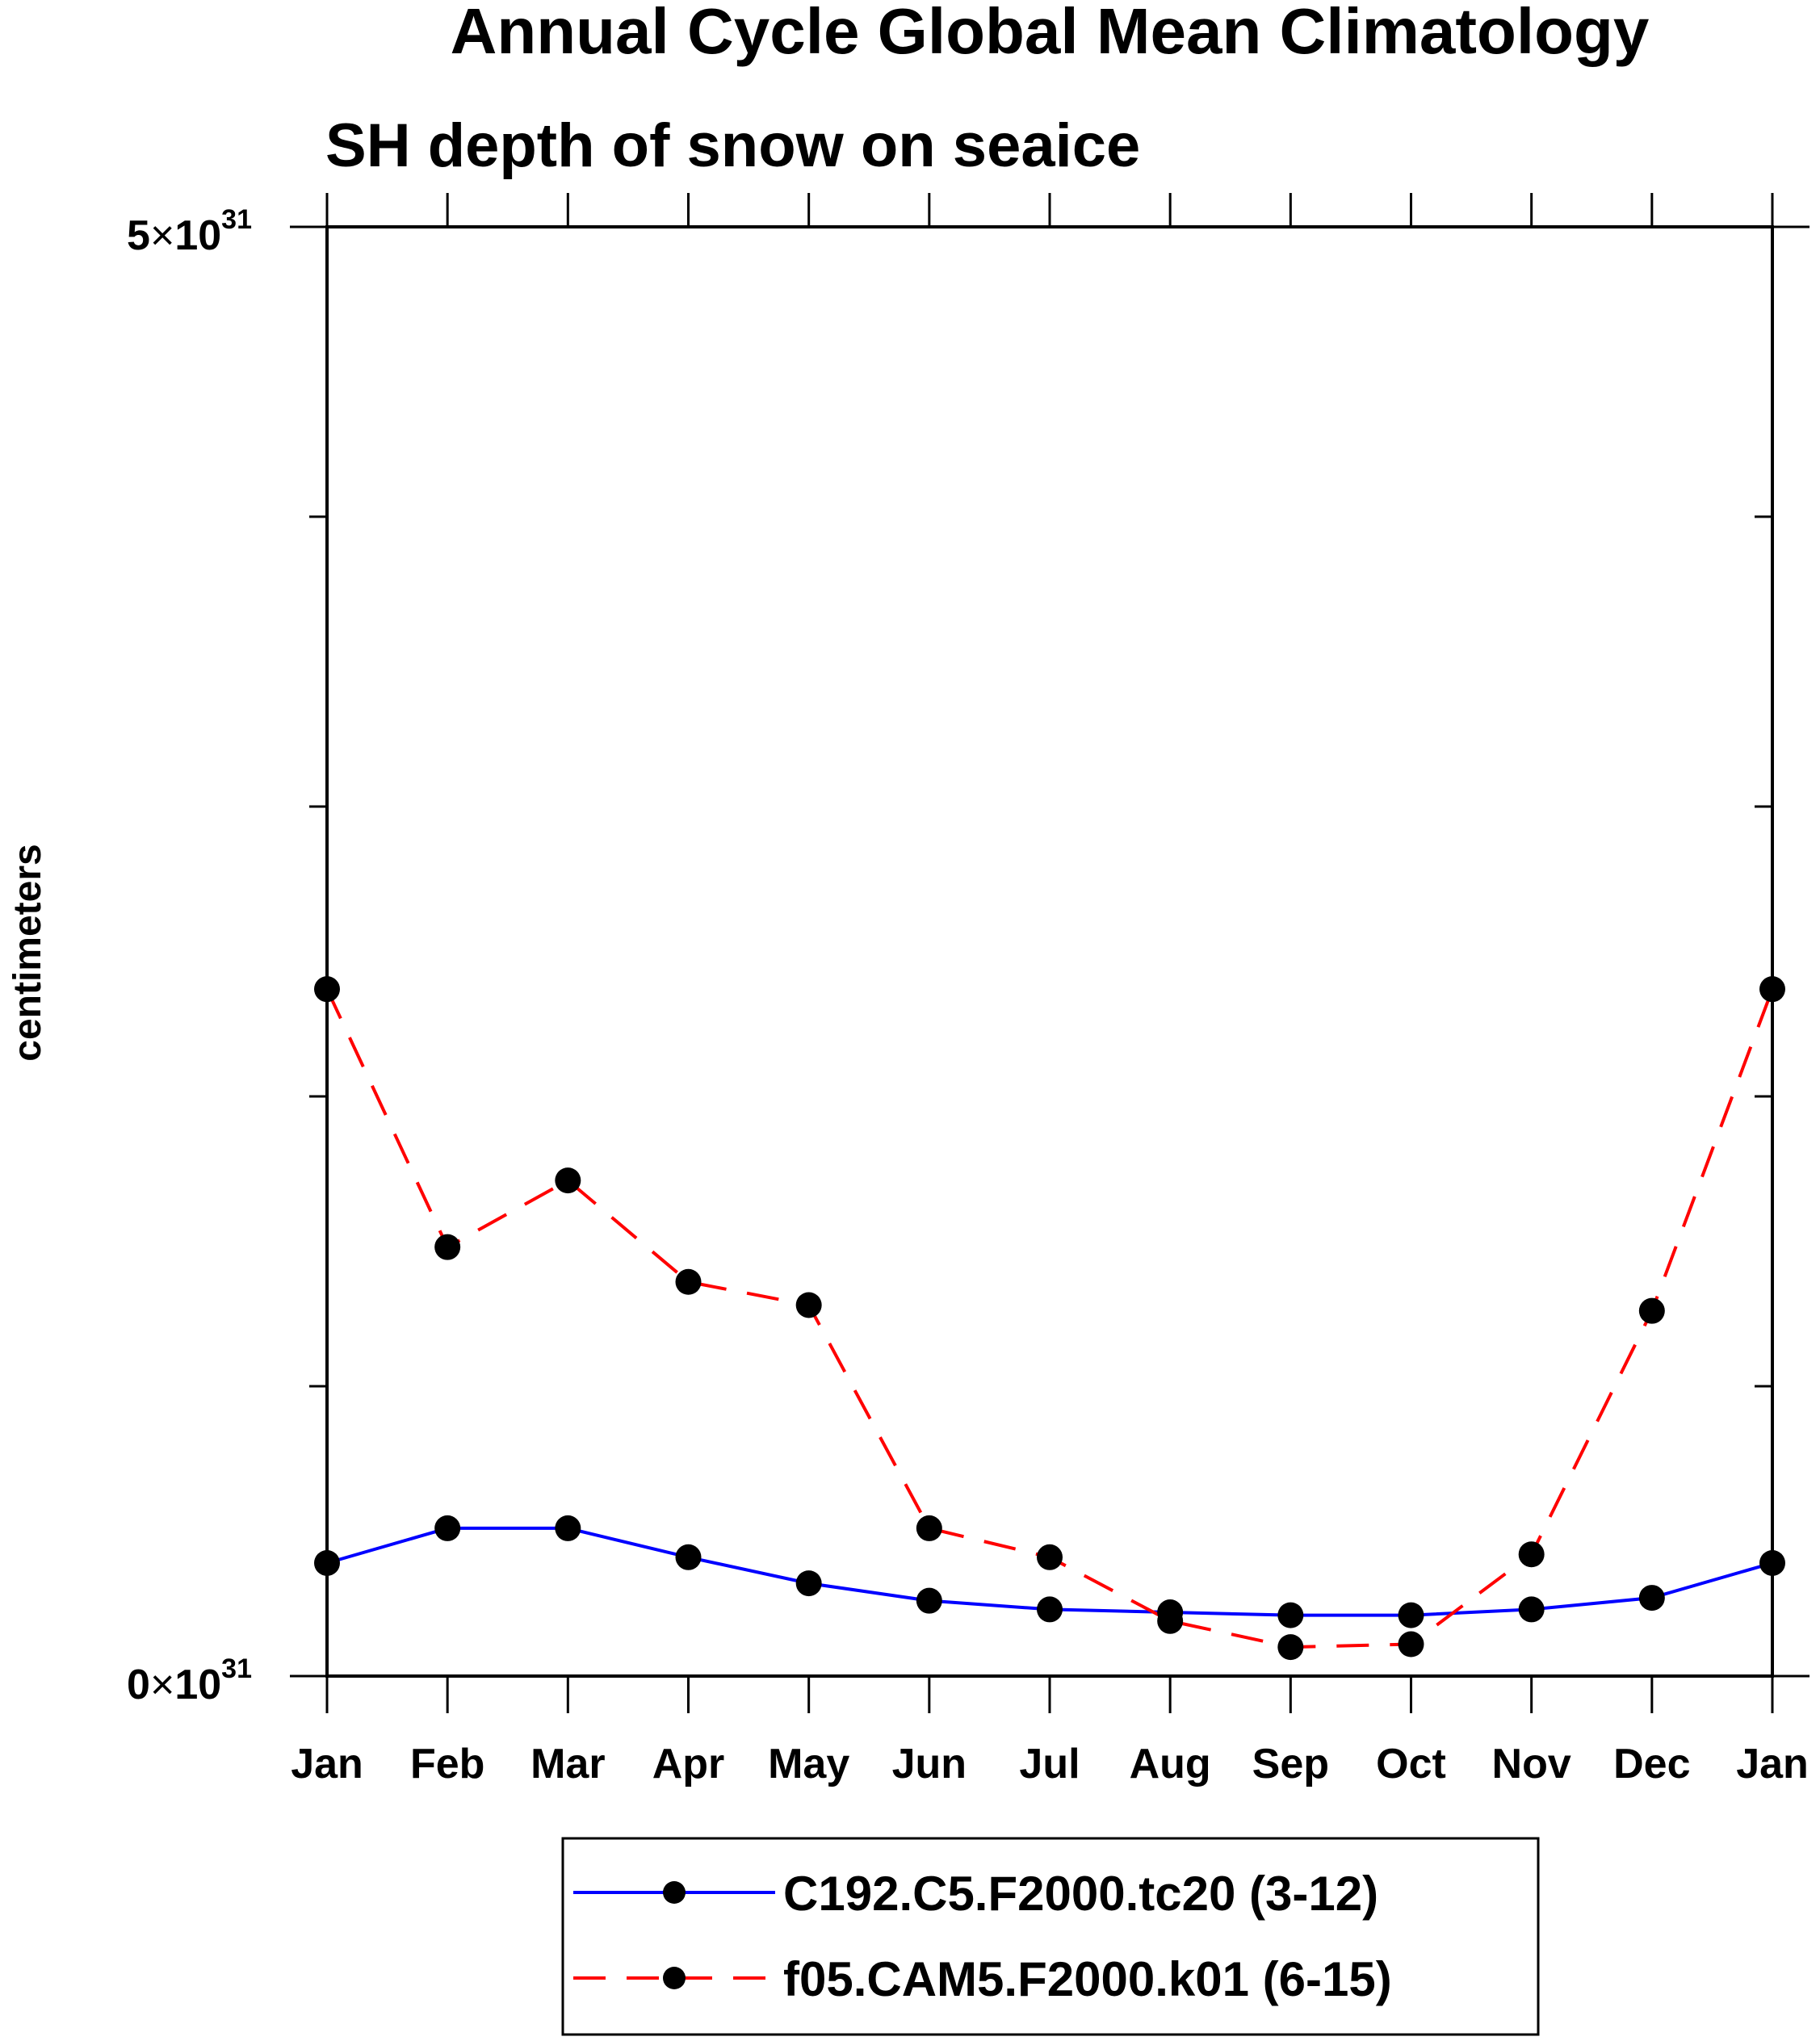 The width and height of the screenshot is (1820, 2041). I want to click on x-tick-label: Jul, so click(1049, 1764).